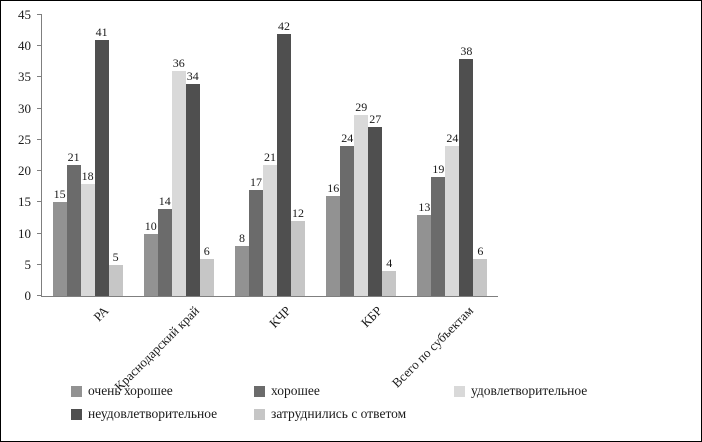  Describe the element at coordinates (438, 229) in the screenshot. I see `bar-series-2: 19` at that location.